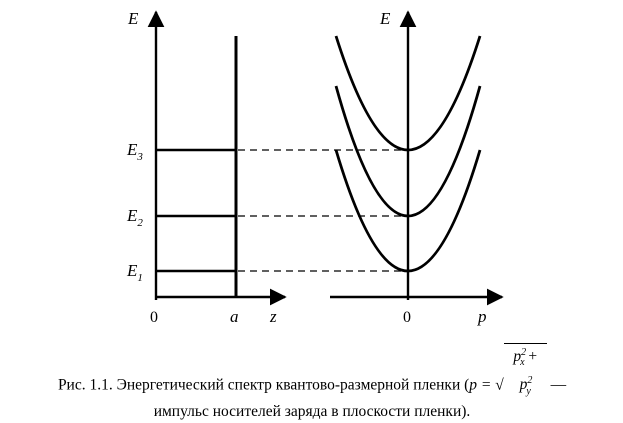 The width and height of the screenshot is (623, 423). Describe the element at coordinates (133, 18) in the screenshot. I see `left-energy-label: E` at that location.